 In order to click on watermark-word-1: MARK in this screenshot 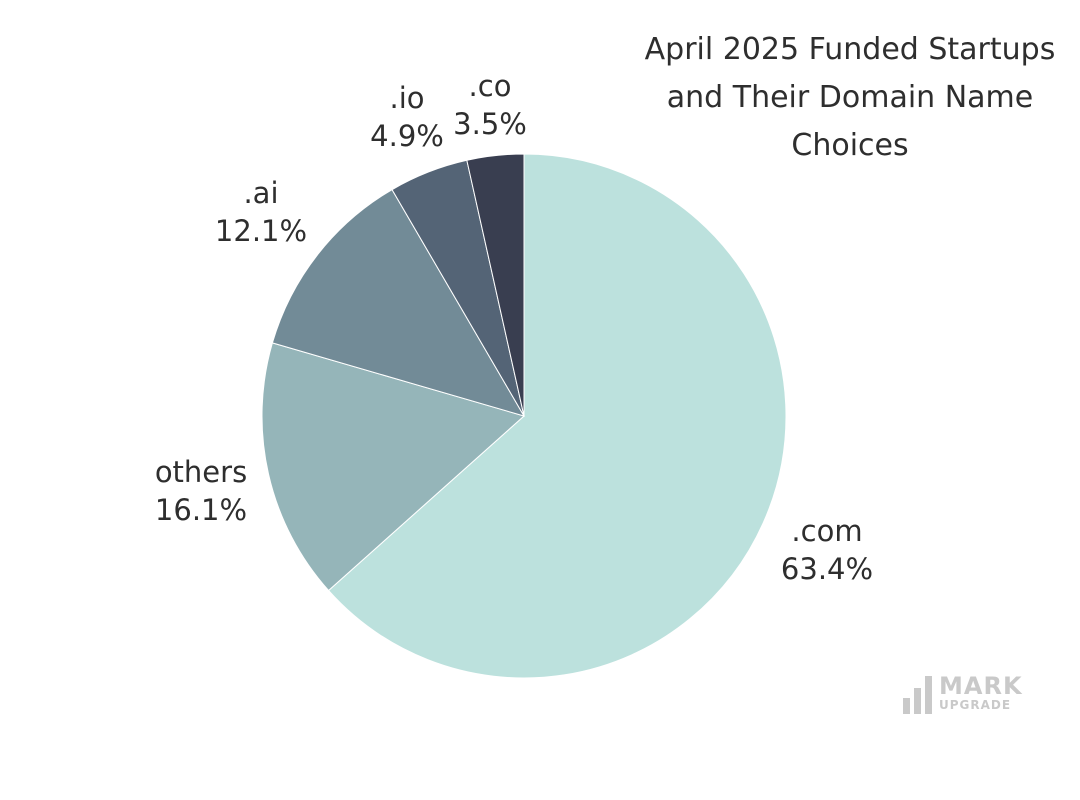, I will do `click(981, 686)`.